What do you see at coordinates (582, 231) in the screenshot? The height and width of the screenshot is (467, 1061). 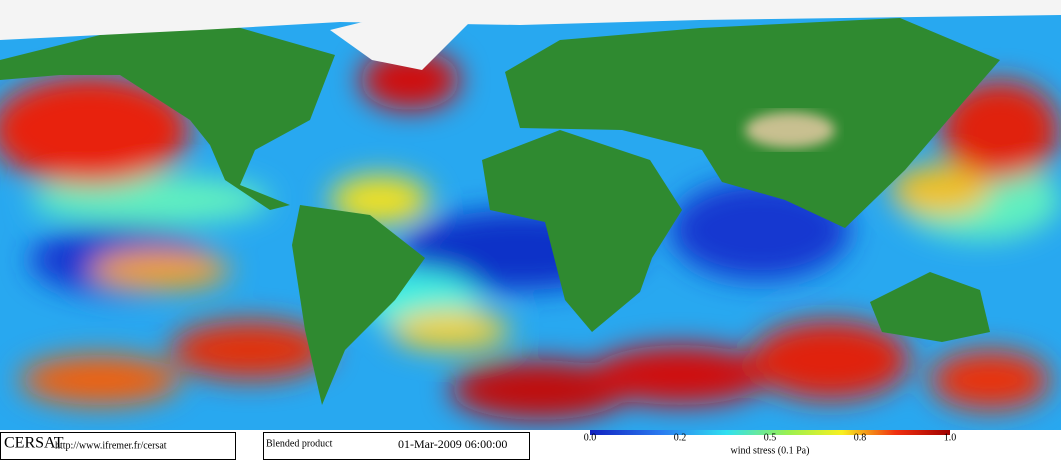 I see `africa` at bounding box center [582, 231].